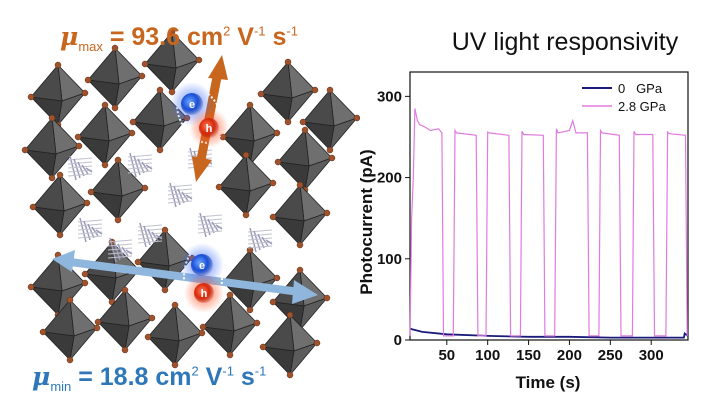 The width and height of the screenshot is (713, 405). What do you see at coordinates (642, 106) in the screenshot?
I see `legend-label-1: 2.8 GPa` at bounding box center [642, 106].